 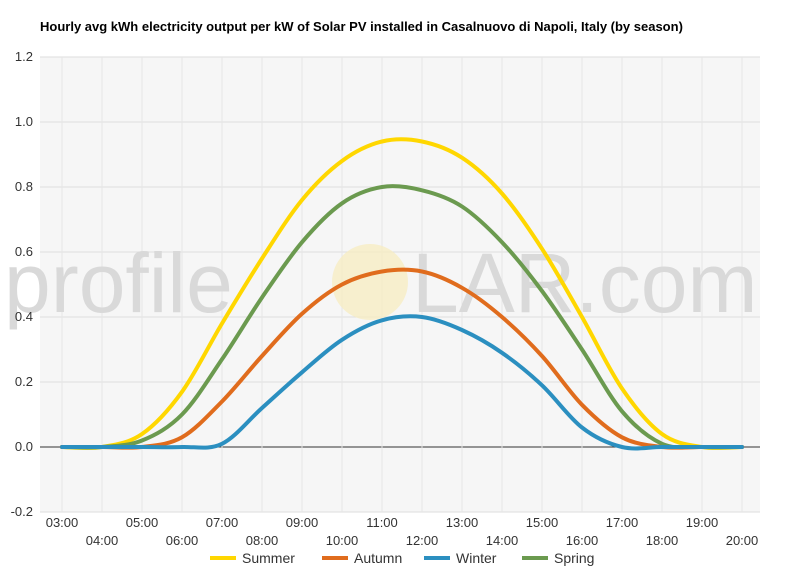 What do you see at coordinates (422, 540) in the screenshot?
I see `x-tick-label: 12:00` at bounding box center [422, 540].